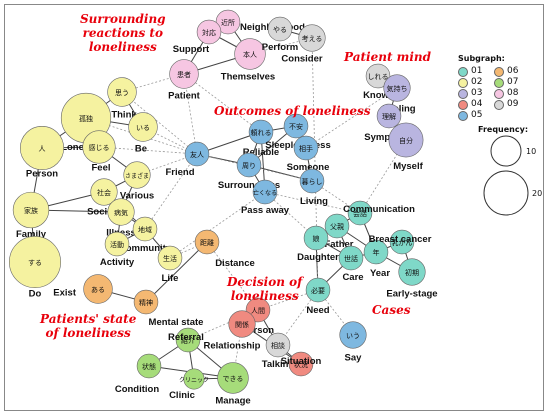  I want to click on node-jp-label: 友人, so click(197, 154).